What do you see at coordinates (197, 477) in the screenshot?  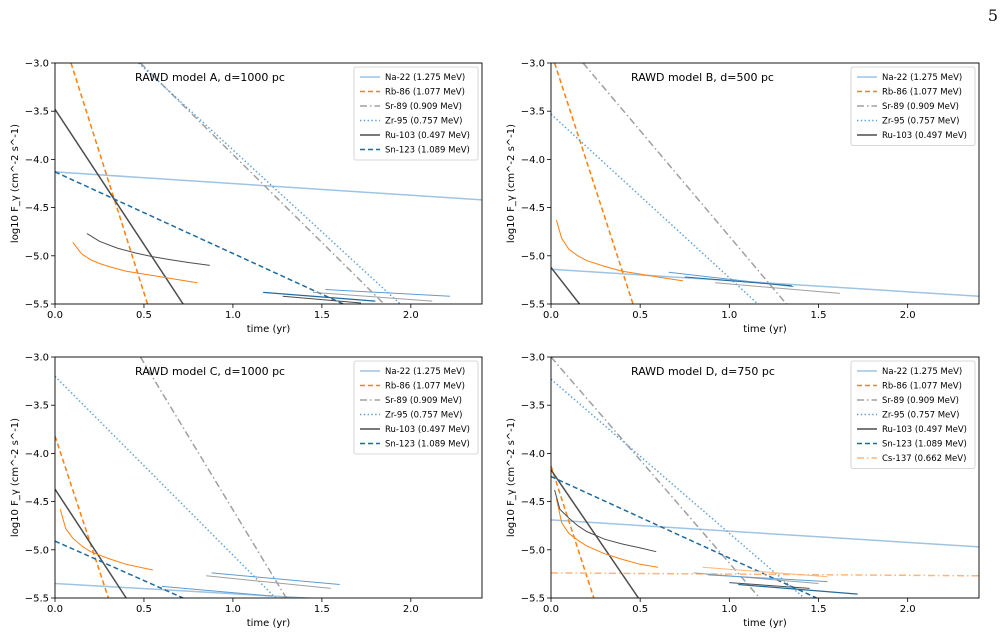 I see `series-group` at bounding box center [197, 477].